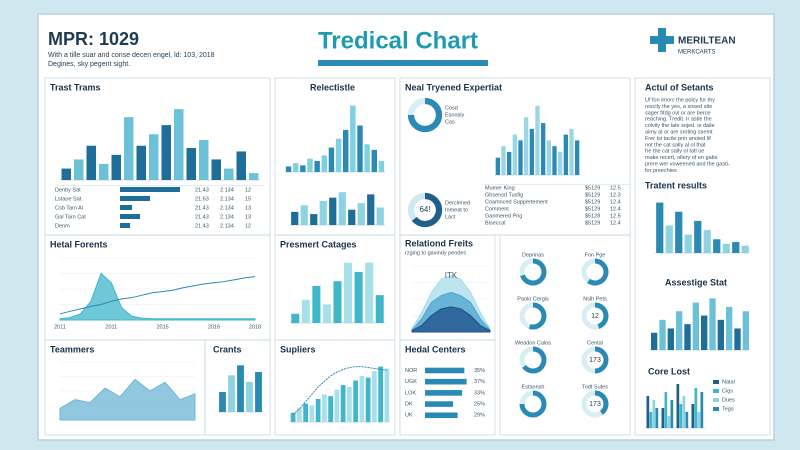  What do you see at coordinates (227, 349) in the screenshot?
I see `panel-title: Crants` at bounding box center [227, 349].